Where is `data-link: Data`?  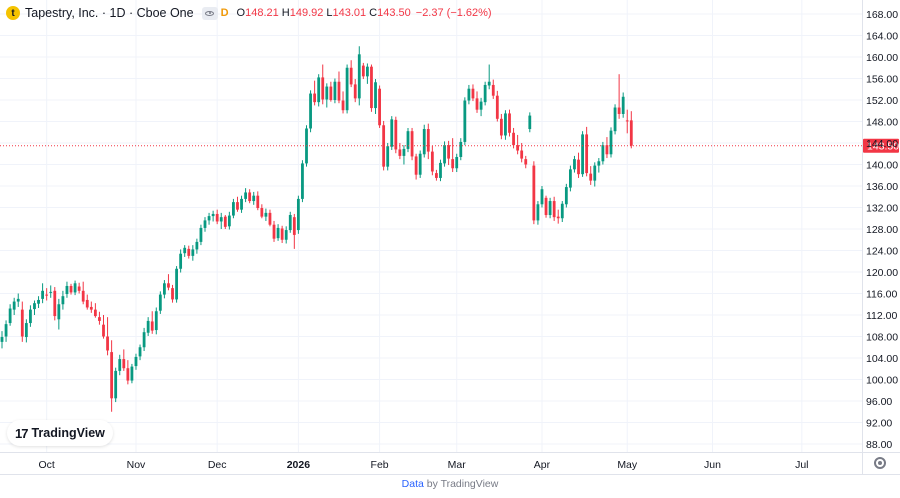 data-link: Data is located at coordinates (412, 484).